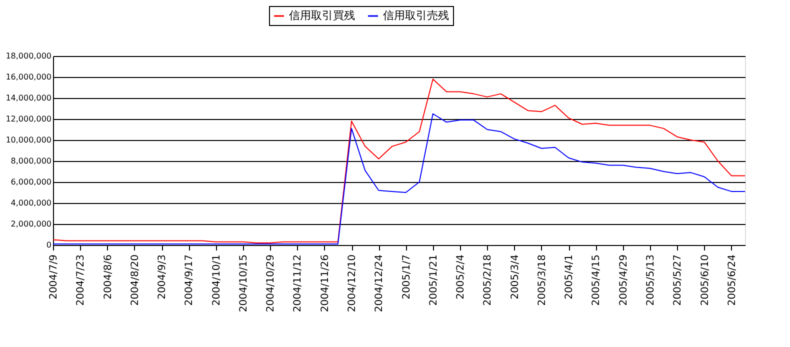  I want to click on x-tick-label: 2004/7/9, so click(54, 277).